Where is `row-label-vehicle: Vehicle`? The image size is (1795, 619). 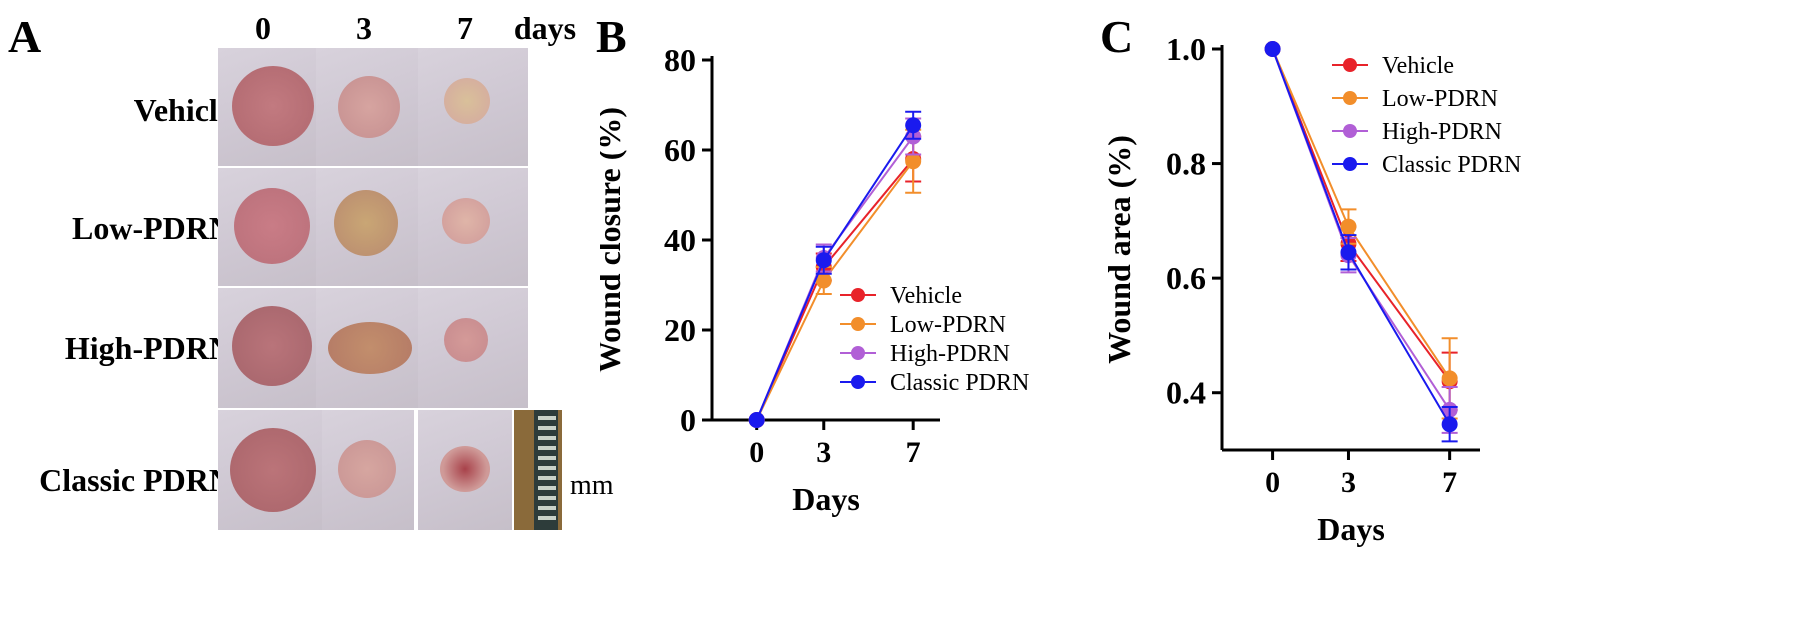 row-label-vehicle: Vehicle is located at coordinates (182, 110).